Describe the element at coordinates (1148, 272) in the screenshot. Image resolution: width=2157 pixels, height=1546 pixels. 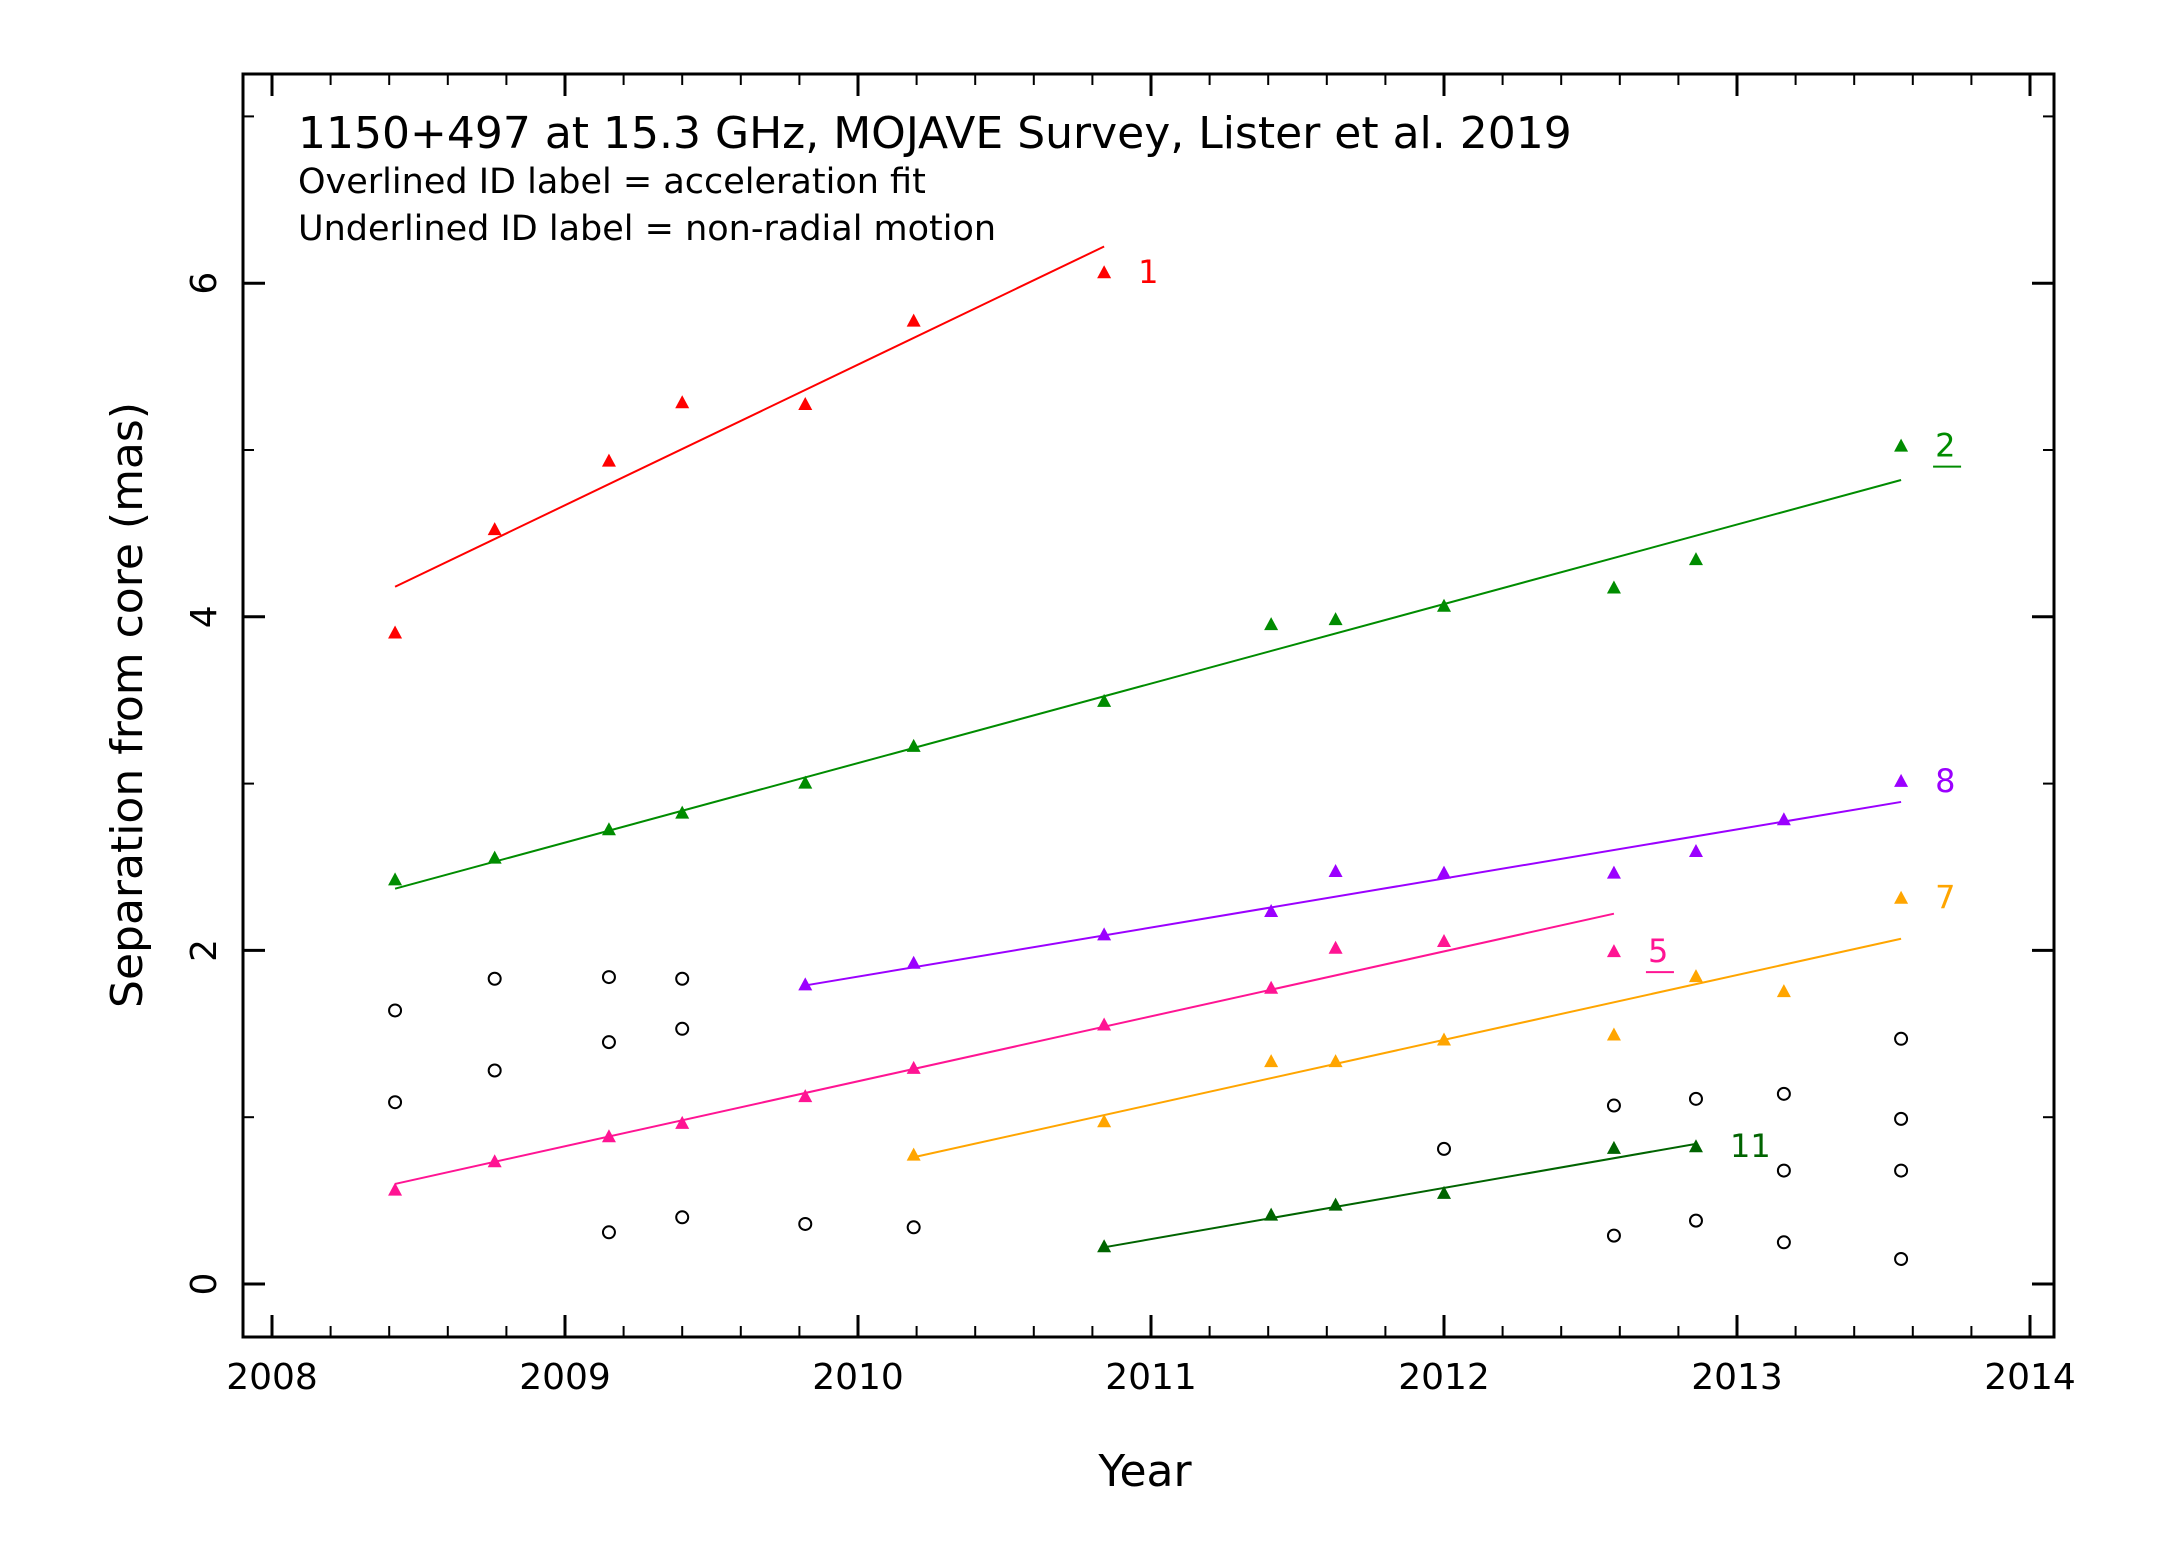
I see `series-label-1: 1` at that location.